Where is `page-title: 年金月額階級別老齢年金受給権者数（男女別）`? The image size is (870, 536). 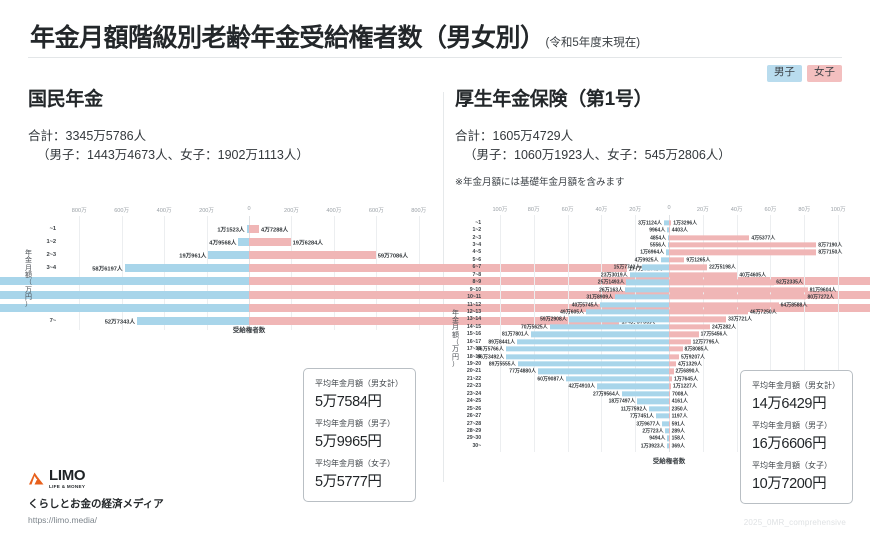 page-title: 年金月額階級別老齢年金受給権者数（男女別） is located at coordinates (287, 38).